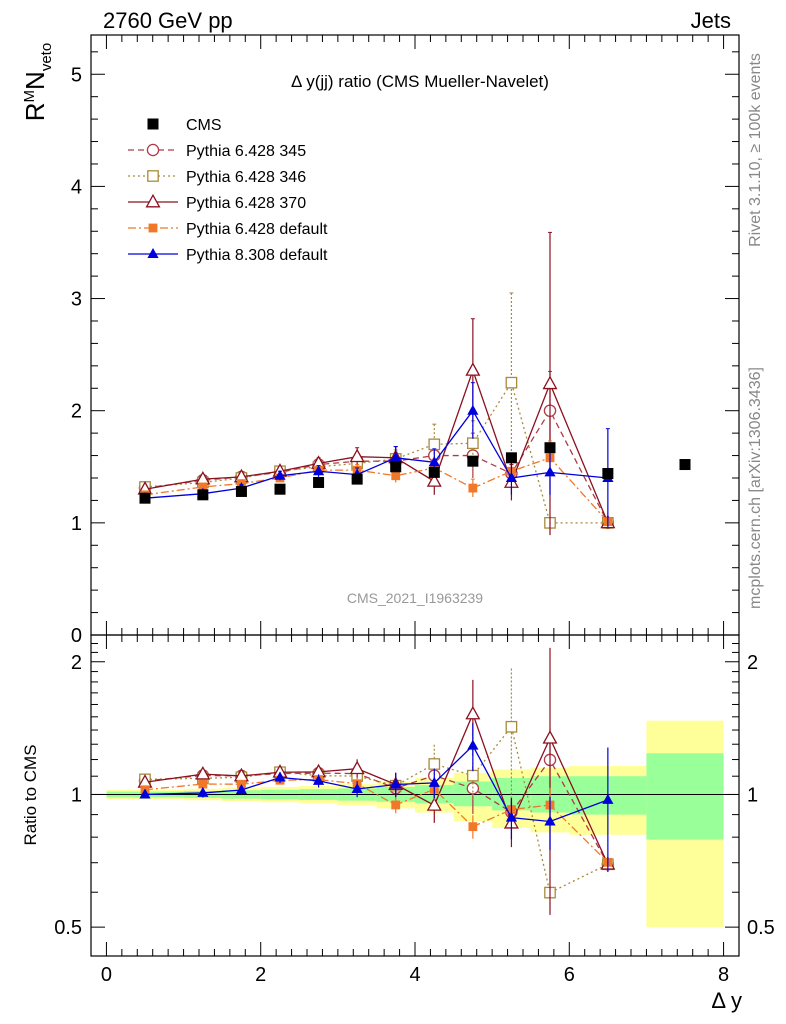 This screenshot has width=786, height=1024. I want to click on legend-label: Pythia 6.428 345, so click(246, 151).